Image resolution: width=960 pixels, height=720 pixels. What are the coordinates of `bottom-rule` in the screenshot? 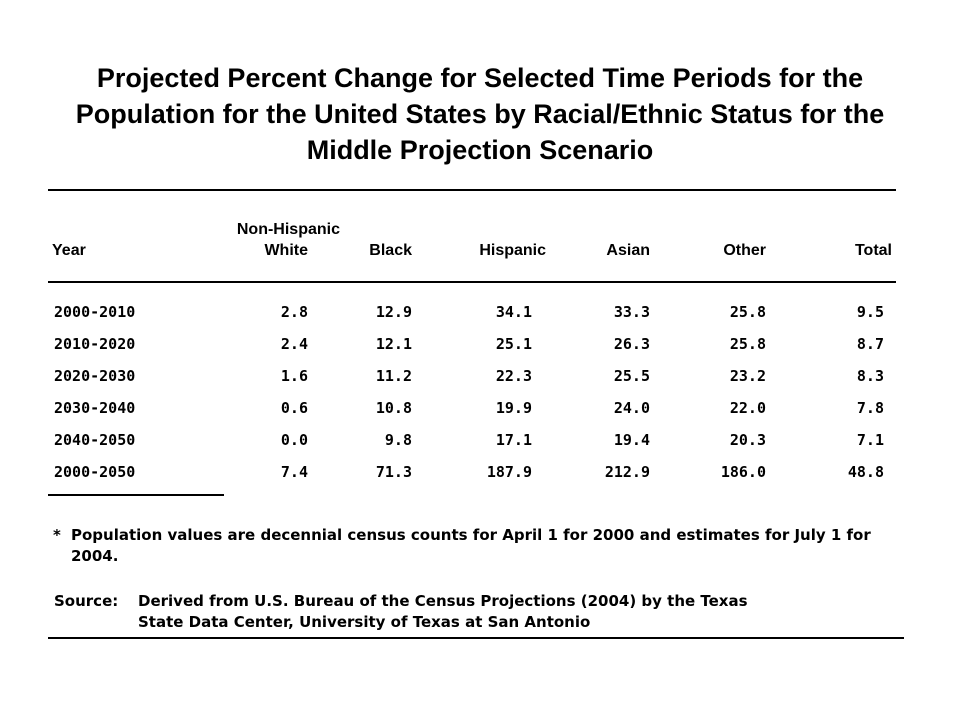 It's located at (476, 638).